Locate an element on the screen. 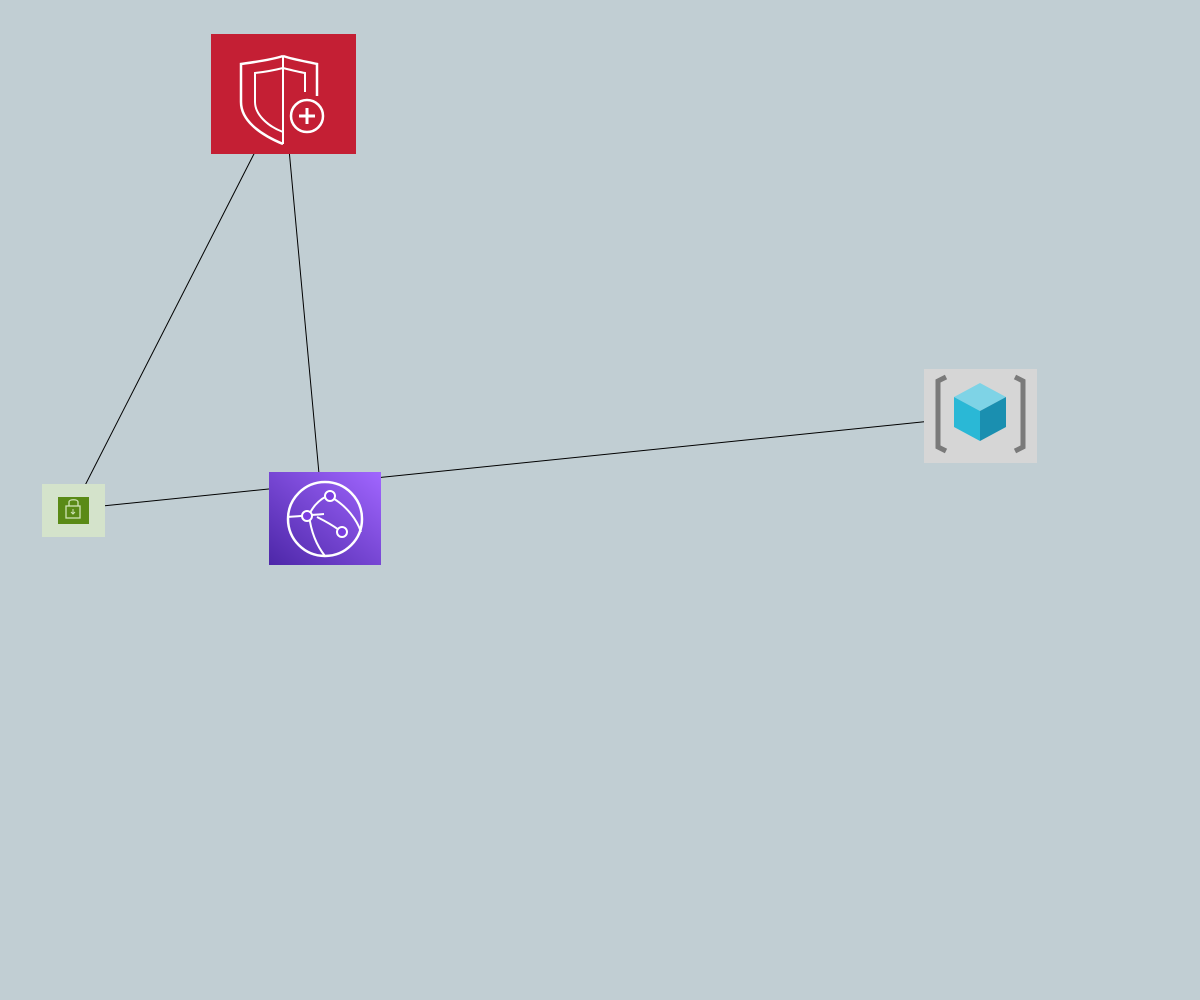 The height and width of the screenshot is (1000, 1200). bracket-cube-icon is located at coordinates (980, 416).